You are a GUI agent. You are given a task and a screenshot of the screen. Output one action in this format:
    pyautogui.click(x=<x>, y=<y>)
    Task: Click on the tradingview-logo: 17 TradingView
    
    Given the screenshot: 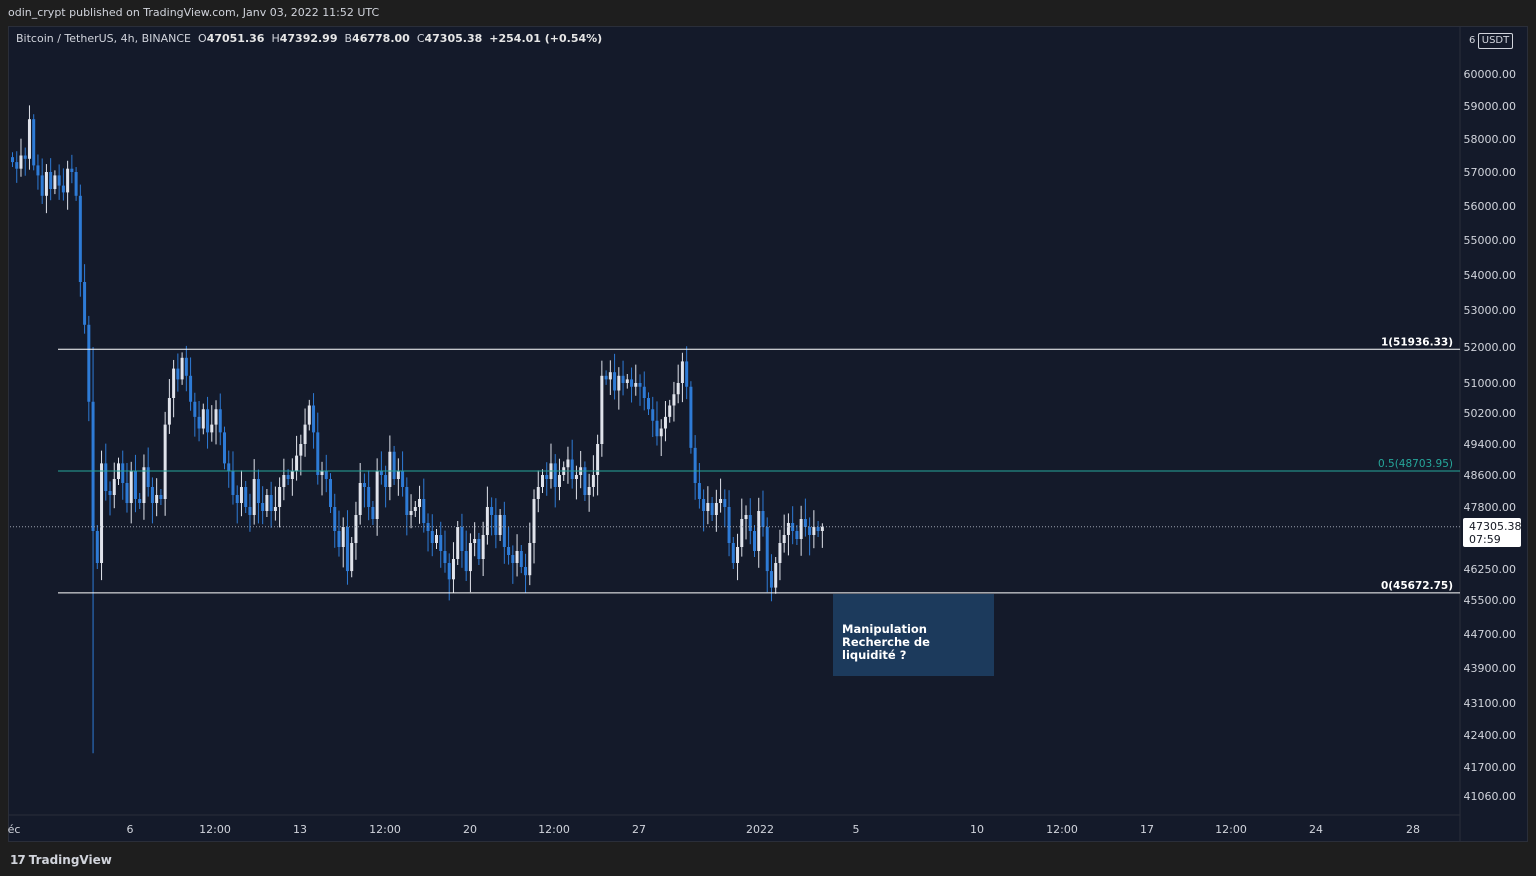 What is the action you would take?
    pyautogui.click(x=61, y=860)
    